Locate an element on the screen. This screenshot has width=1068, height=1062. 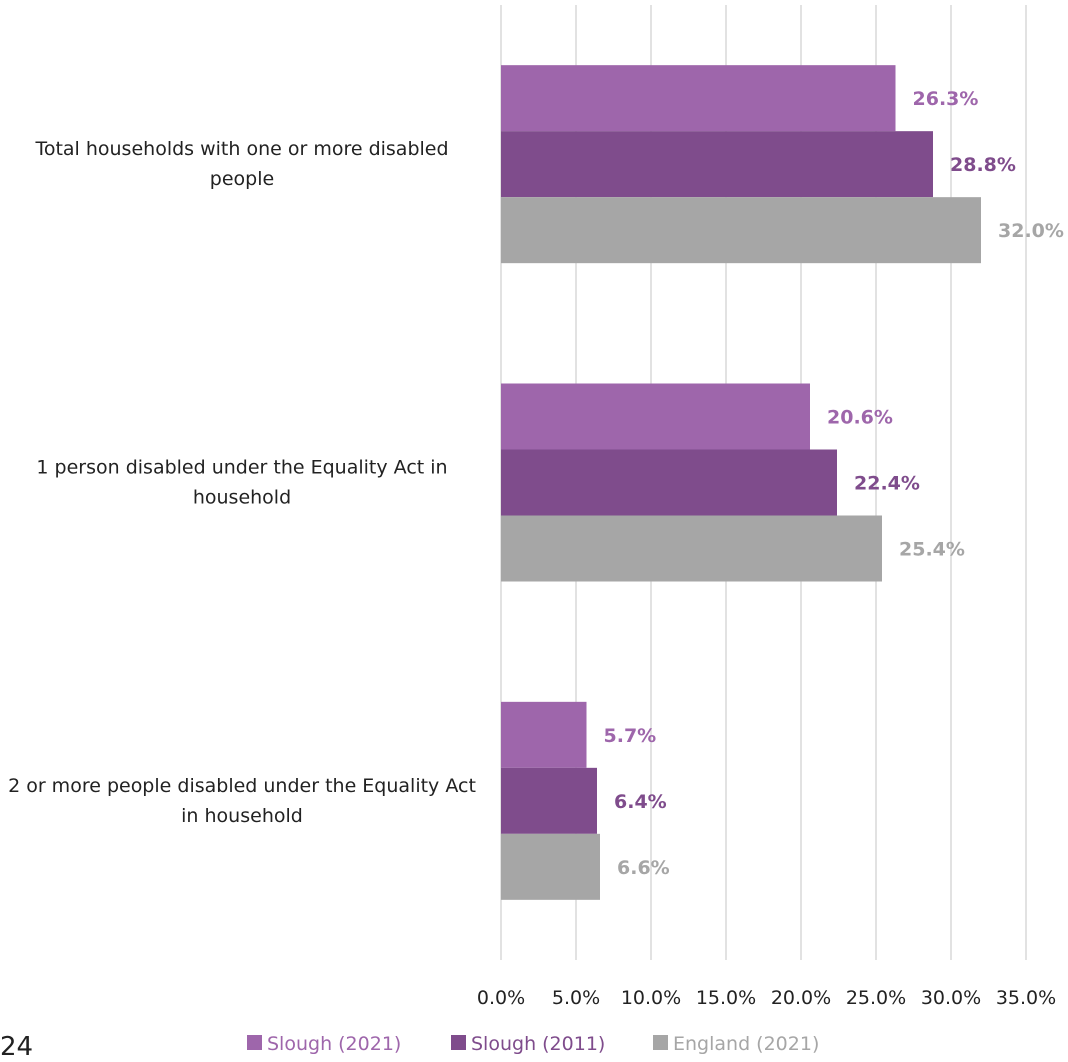
legend-label: Slough (2011) is located at coordinates (538, 1044).